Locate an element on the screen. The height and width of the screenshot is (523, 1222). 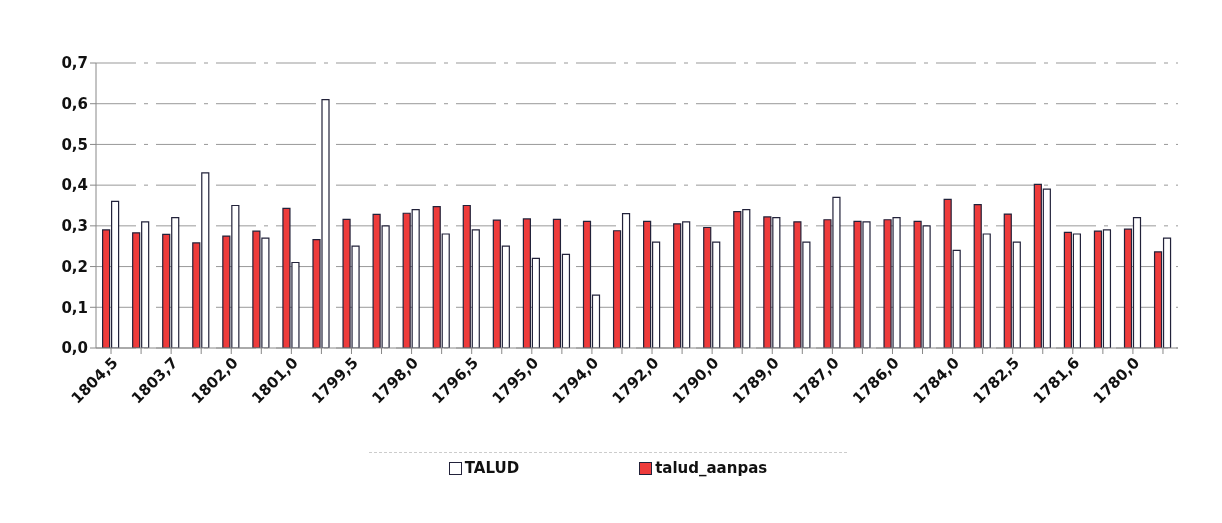
y-tick-label: 0,7 is located at coordinates (74, 63).